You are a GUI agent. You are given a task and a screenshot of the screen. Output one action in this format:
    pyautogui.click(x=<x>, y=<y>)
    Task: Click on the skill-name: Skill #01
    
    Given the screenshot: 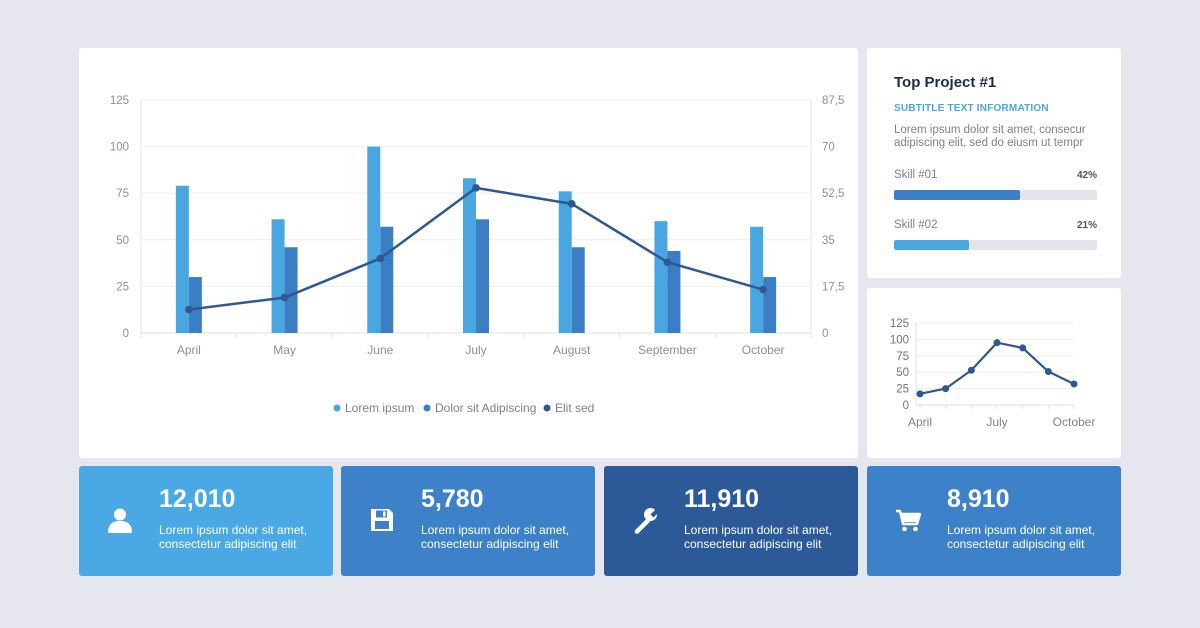 What is the action you would take?
    pyautogui.click(x=916, y=175)
    